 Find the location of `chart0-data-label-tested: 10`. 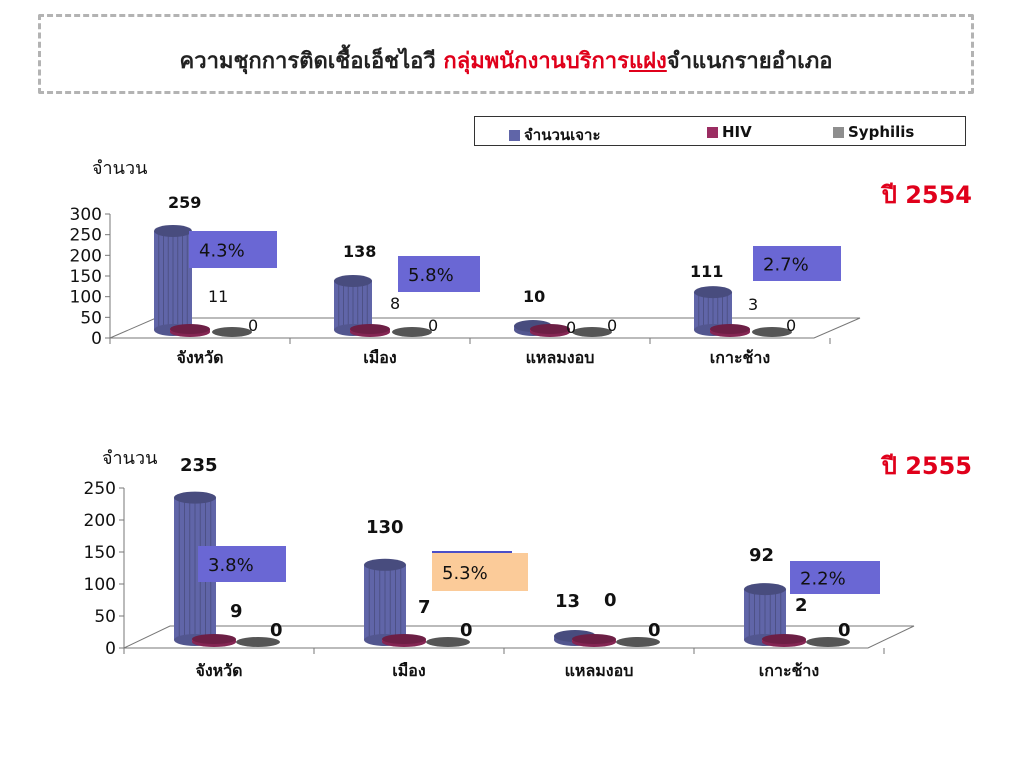

chart0-data-label-tested: 10 is located at coordinates (534, 296).